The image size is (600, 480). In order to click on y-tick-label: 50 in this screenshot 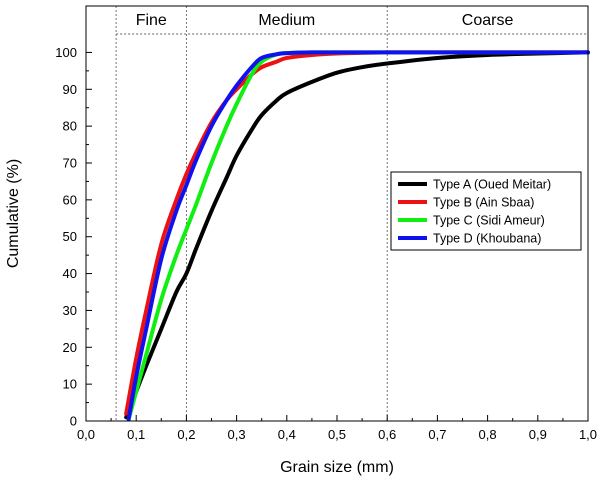, I will do `click(70, 236)`.